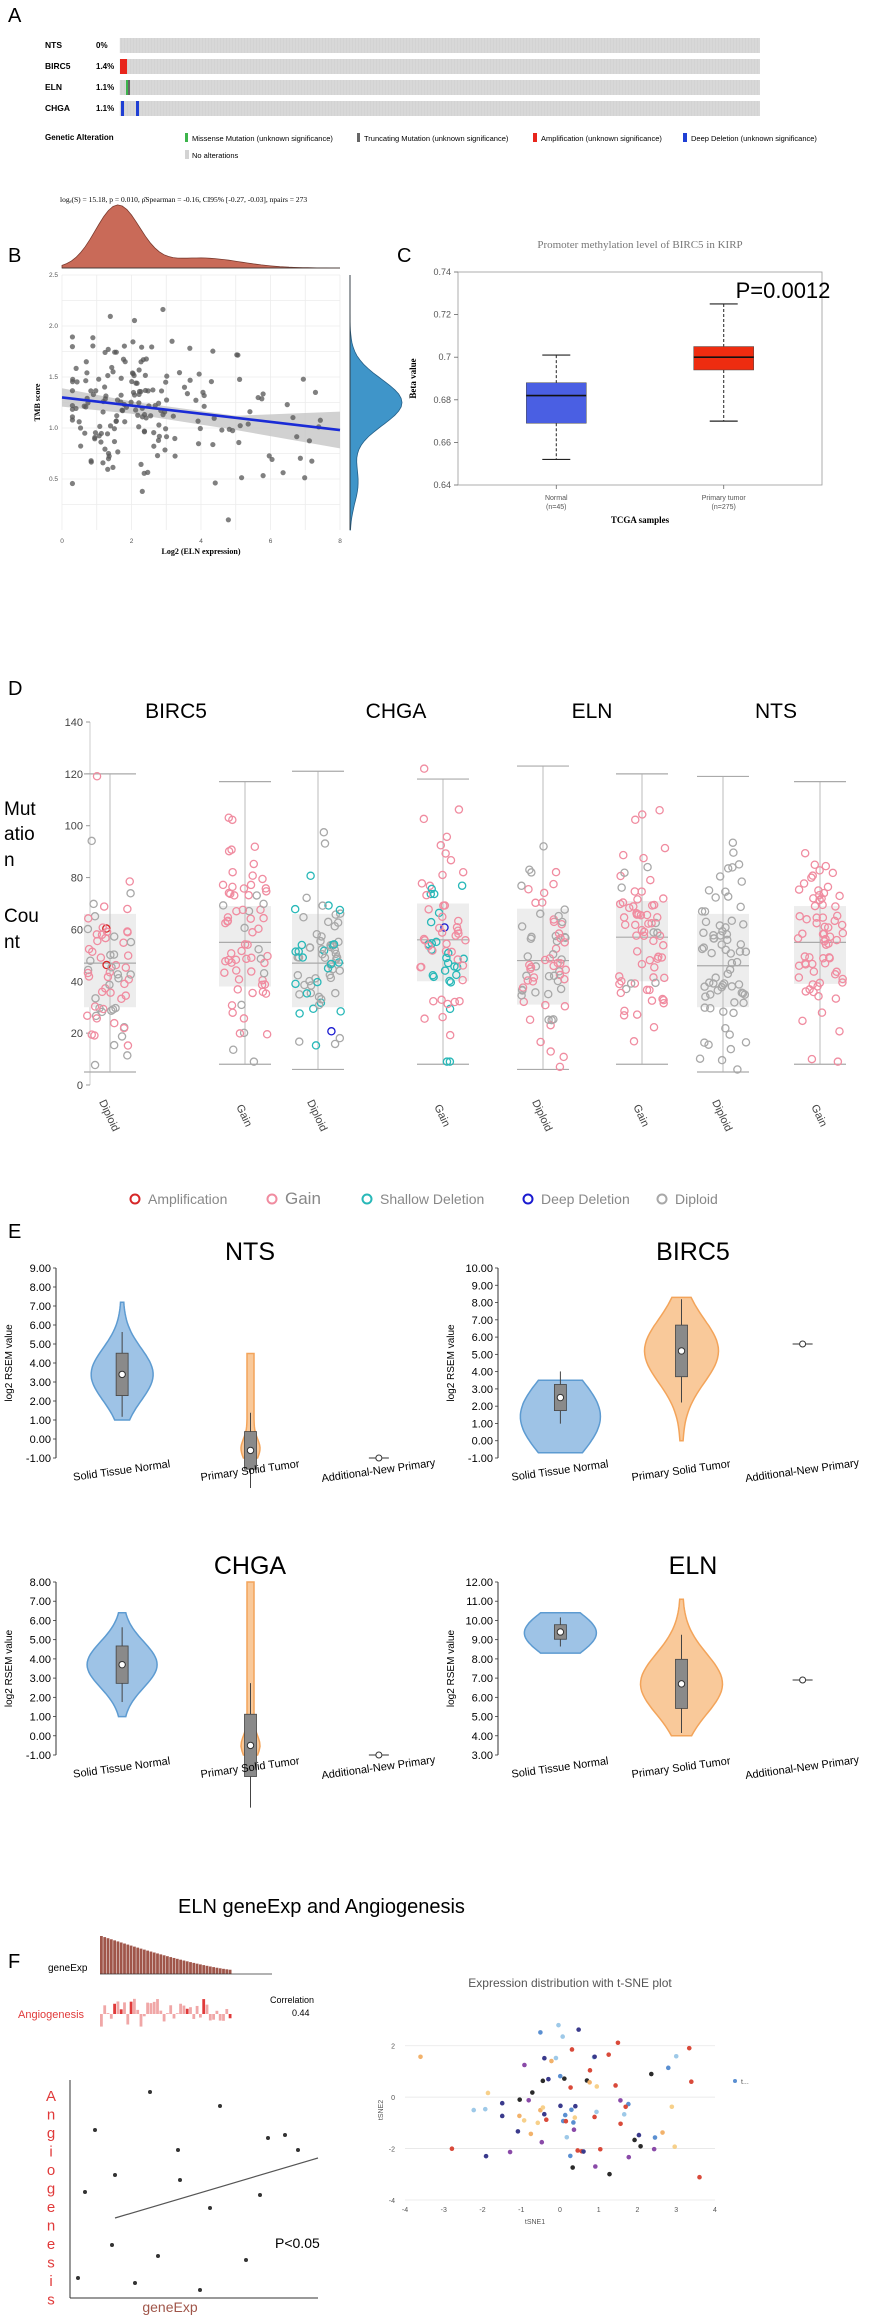 The image size is (886, 2320). What do you see at coordinates (132, 541) in the screenshot?
I see `x-tick-label: 2` at bounding box center [132, 541].